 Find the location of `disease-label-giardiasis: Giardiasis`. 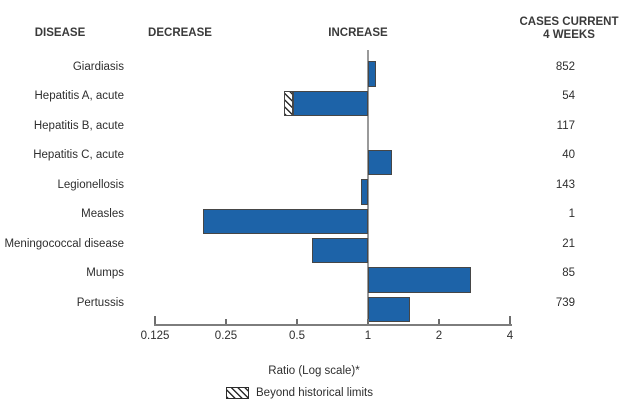

disease-label-giardiasis: Giardiasis is located at coordinates (98, 67).